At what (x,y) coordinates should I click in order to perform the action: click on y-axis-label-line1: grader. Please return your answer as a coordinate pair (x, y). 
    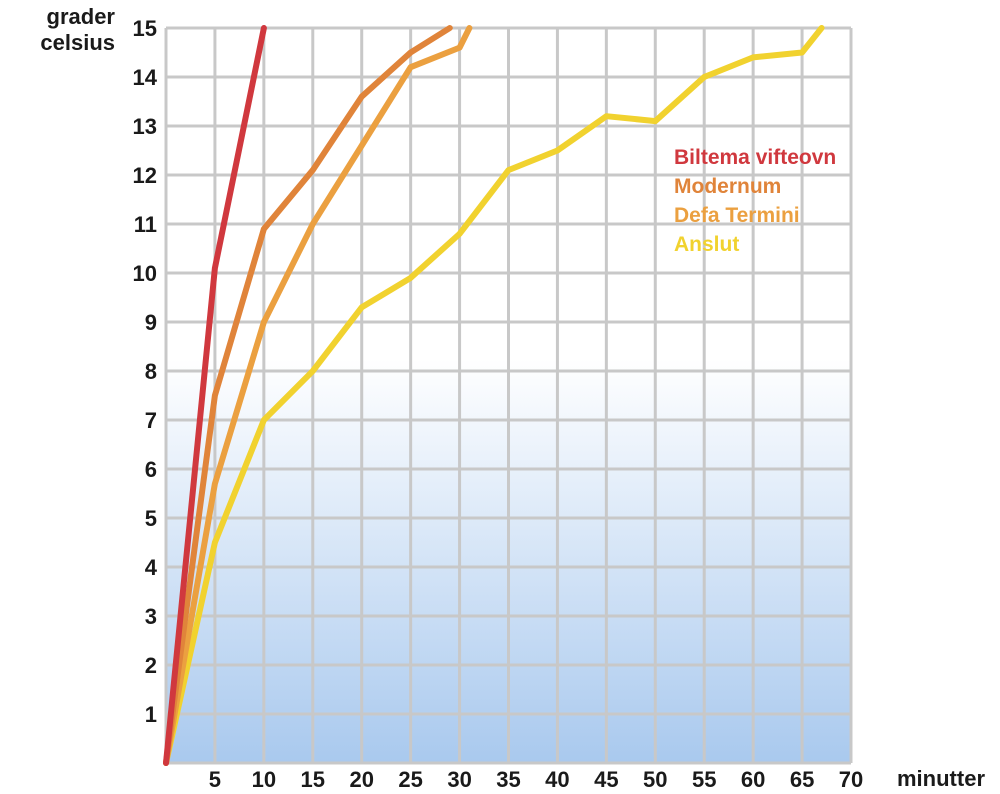
    Looking at the image, I should click on (81, 16).